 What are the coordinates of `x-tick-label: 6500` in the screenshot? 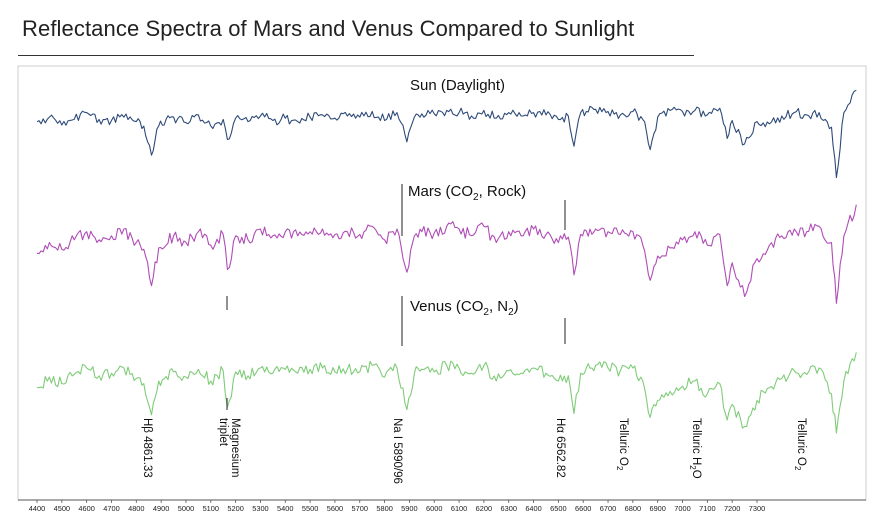 It's located at (558, 508).